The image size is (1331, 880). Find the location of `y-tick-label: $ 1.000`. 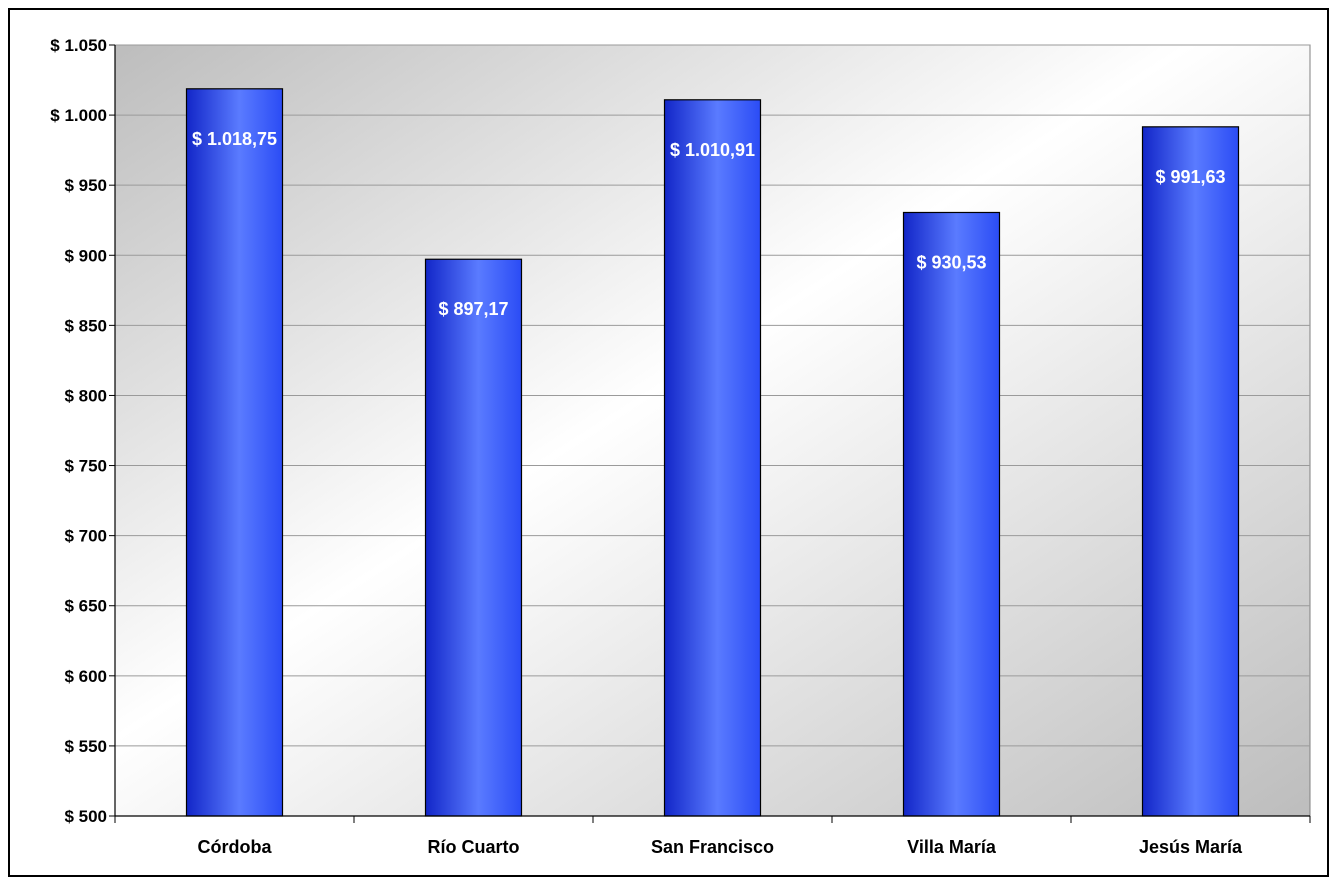

y-tick-label: $ 1.000 is located at coordinates (78, 115).